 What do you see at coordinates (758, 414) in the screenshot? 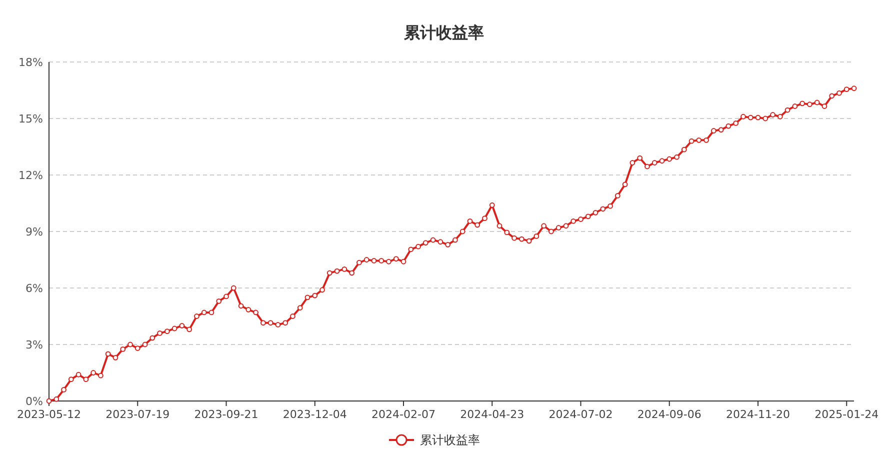
I see `x-tick-label: 2024-11-20` at bounding box center [758, 414].